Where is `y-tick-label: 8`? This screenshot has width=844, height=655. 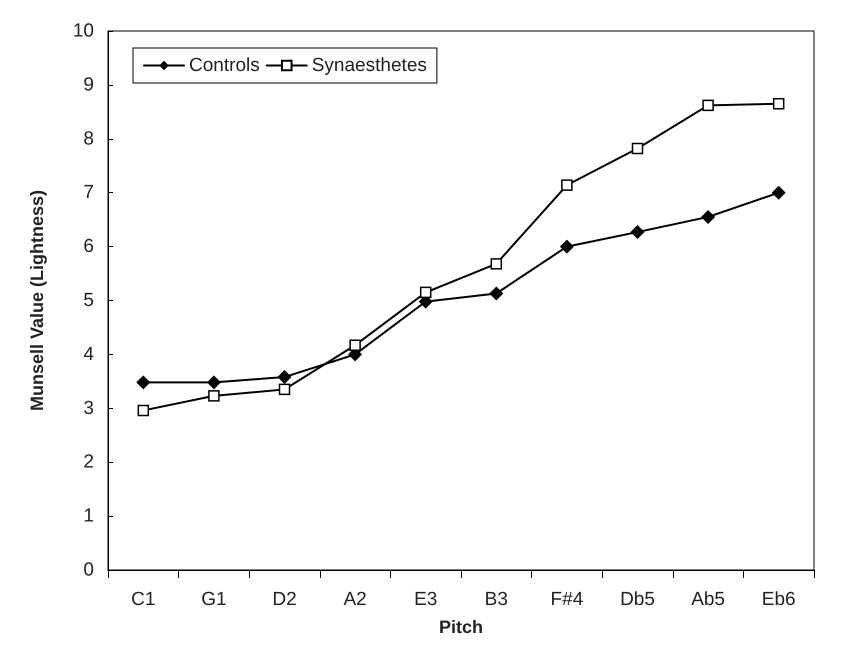
y-tick-label: 8 is located at coordinates (88, 139).